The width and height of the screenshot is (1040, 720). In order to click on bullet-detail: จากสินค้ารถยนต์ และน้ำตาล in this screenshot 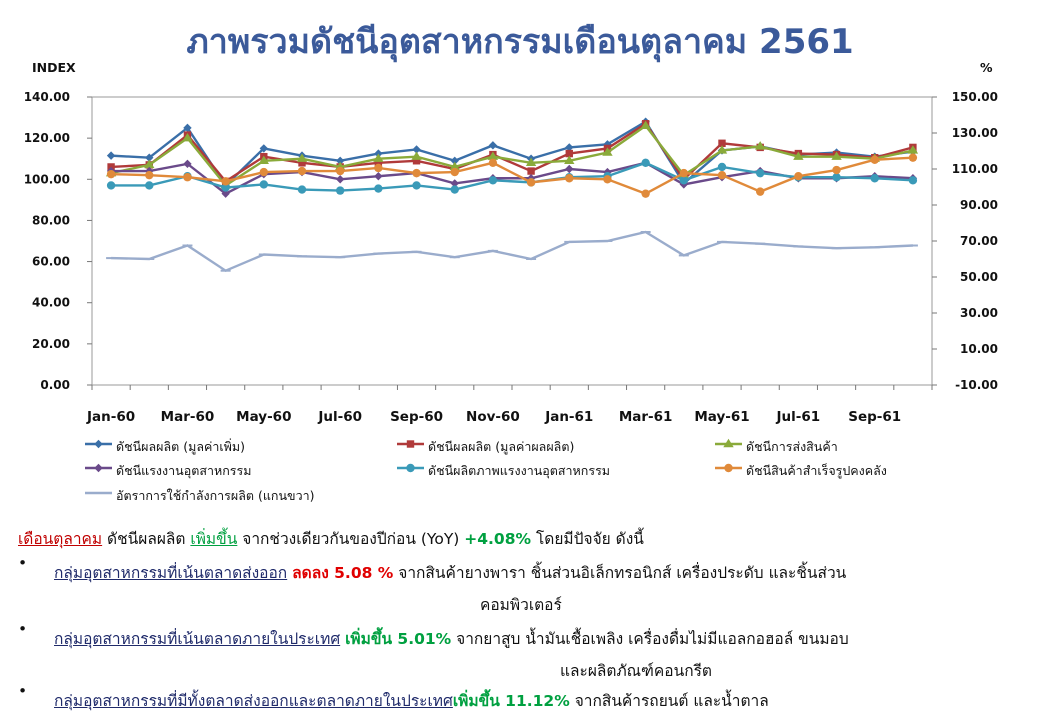, I will do `click(671, 701)`.